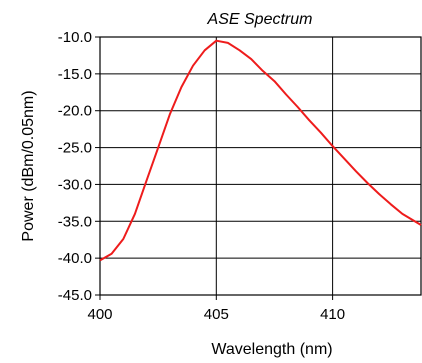 The height and width of the screenshot is (363, 422). I want to click on y-tick-label: -25.0, so click(75, 148).